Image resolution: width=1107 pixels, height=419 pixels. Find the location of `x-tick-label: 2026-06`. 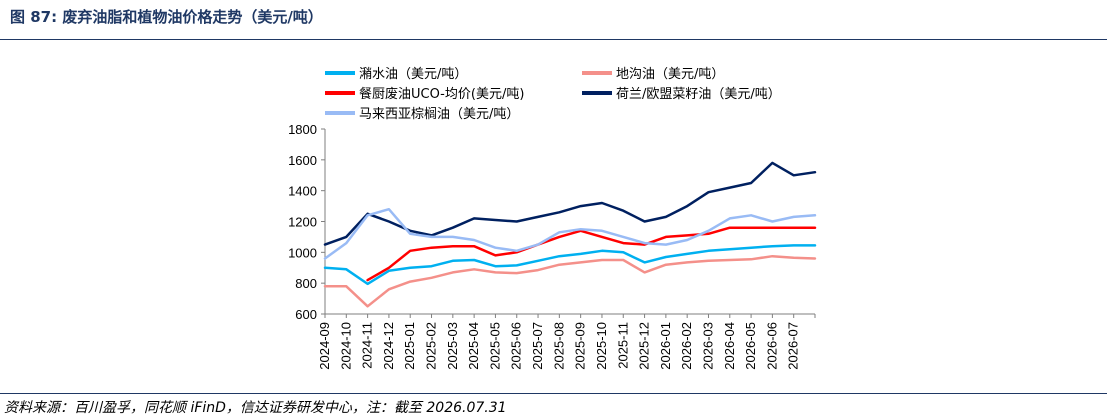

x-tick-label: 2026-06 is located at coordinates (771, 346).